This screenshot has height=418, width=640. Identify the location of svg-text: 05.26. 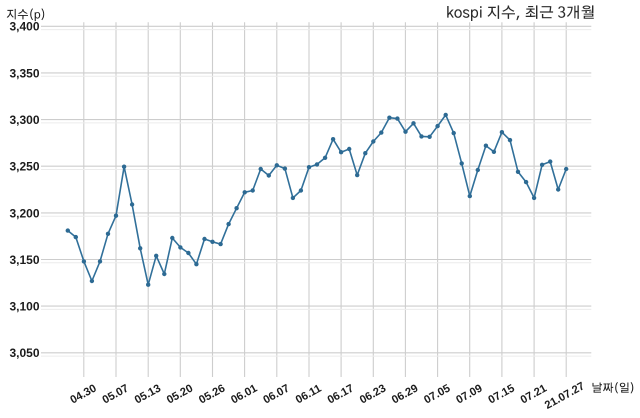
(212, 394).